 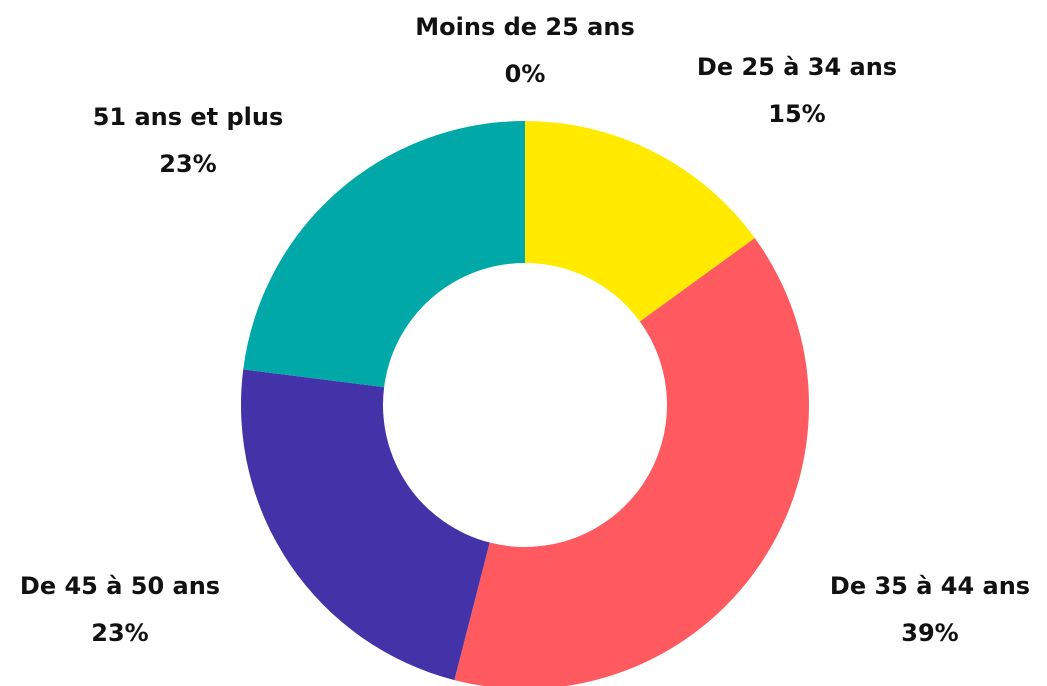 I want to click on slice-label: De 45 à 50 ans, so click(x=120, y=586).